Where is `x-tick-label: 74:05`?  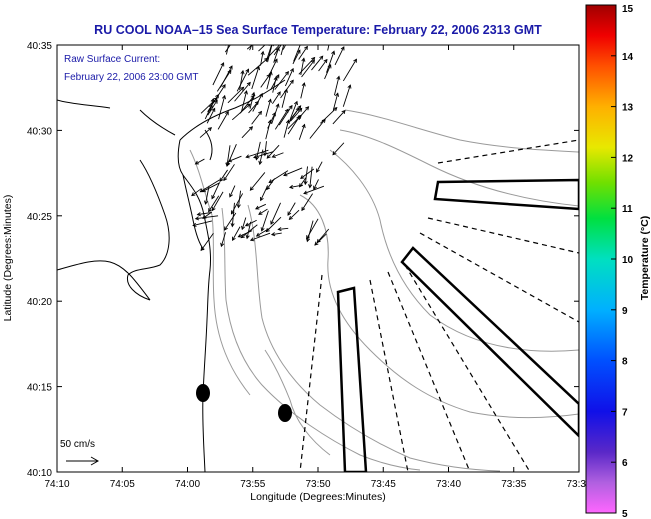
x-tick-label: 74:05 is located at coordinates (122, 484).